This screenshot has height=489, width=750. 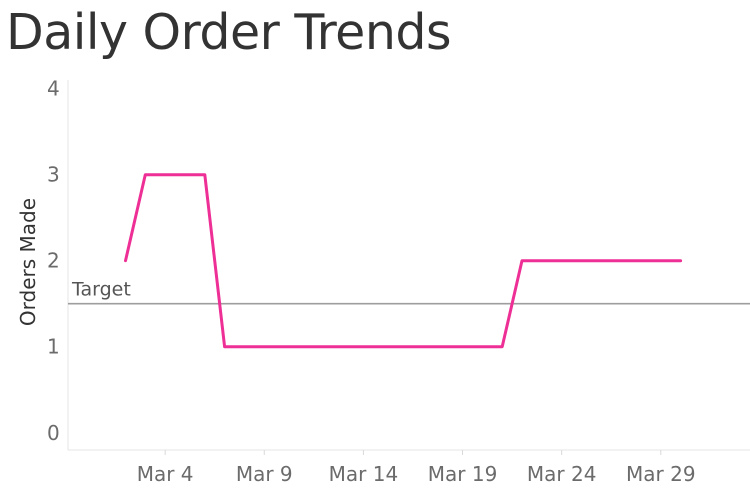 I want to click on x-tick-label: Mar 24, so click(x=562, y=474).